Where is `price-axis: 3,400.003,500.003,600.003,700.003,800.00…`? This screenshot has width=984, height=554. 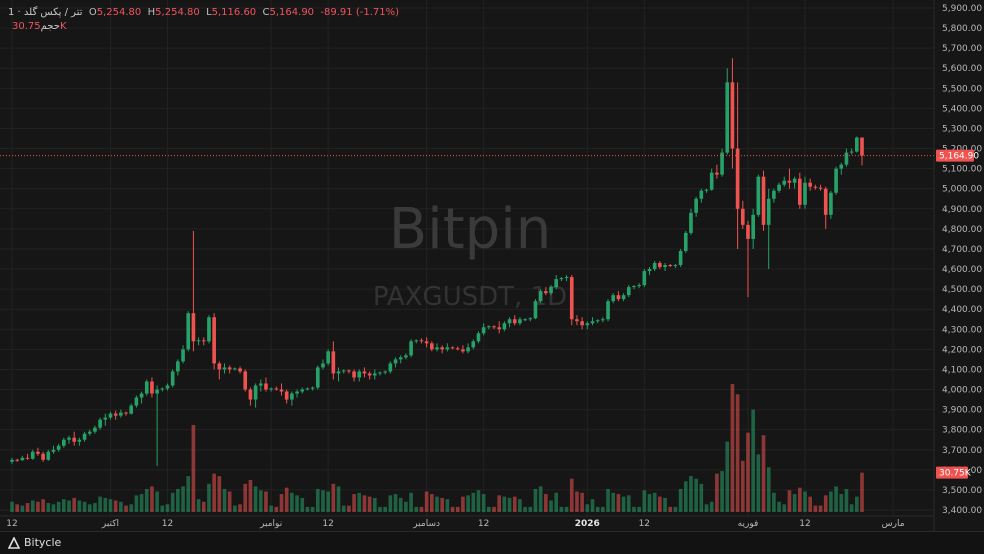 price-axis: 3,400.003,500.003,600.003,700.003,800.00… is located at coordinates (957, 266).